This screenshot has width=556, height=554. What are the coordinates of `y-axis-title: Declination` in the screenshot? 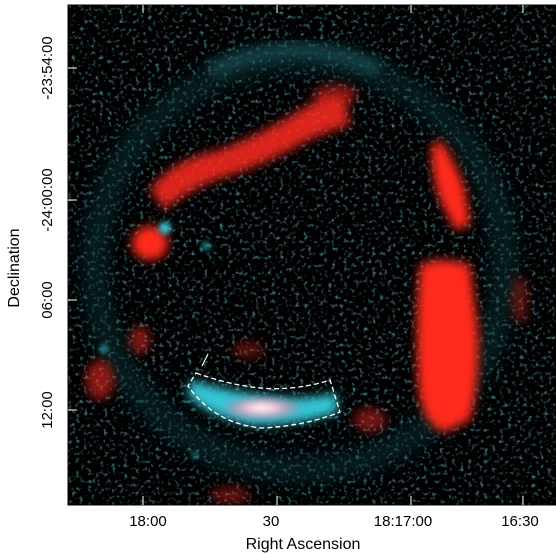 It's located at (14, 267).